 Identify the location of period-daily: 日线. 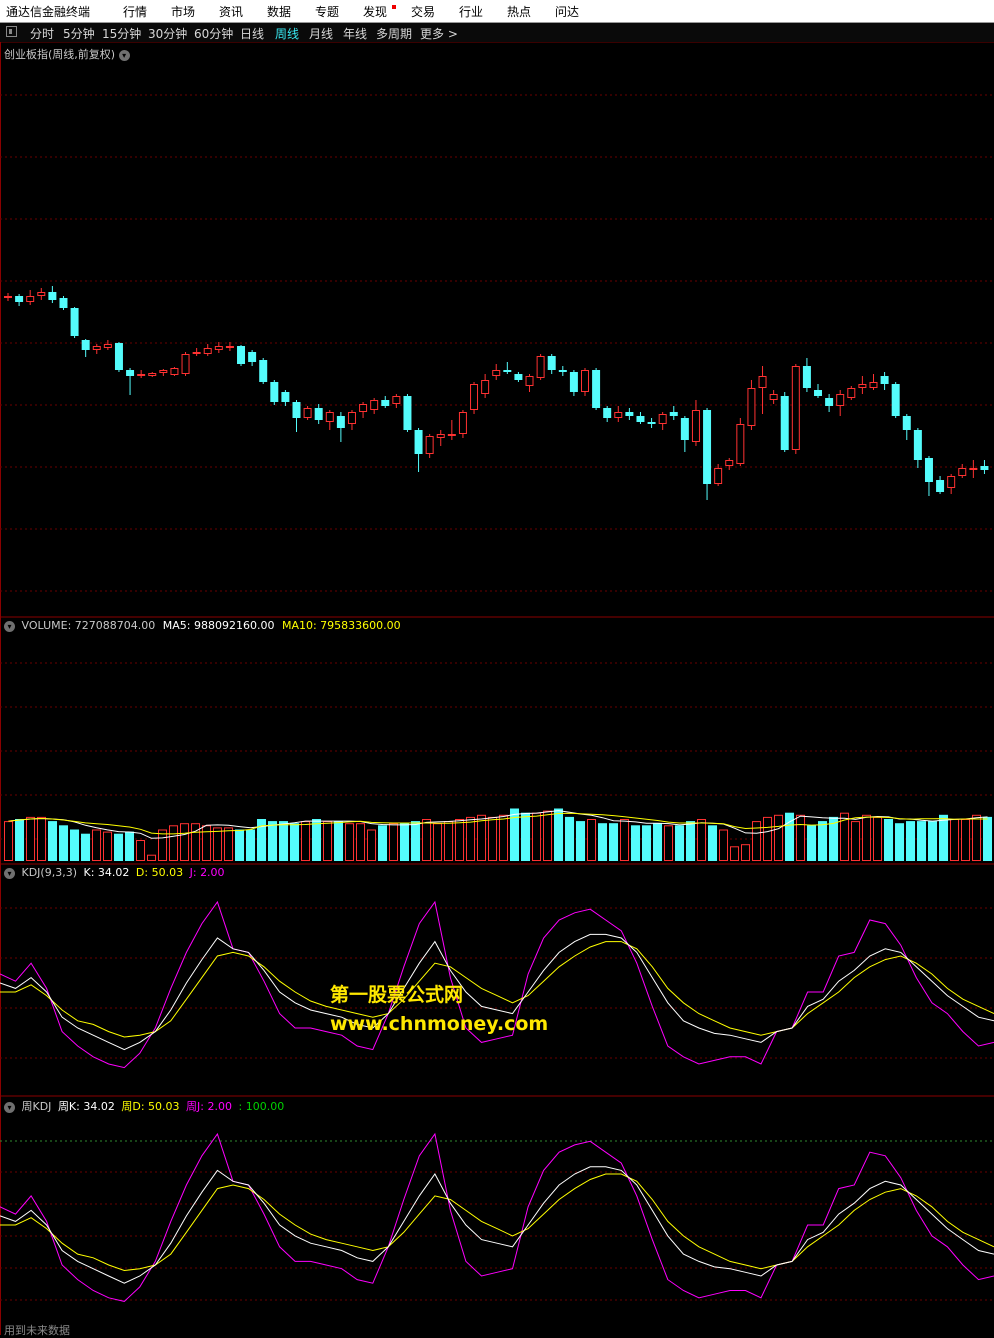
(252, 34).